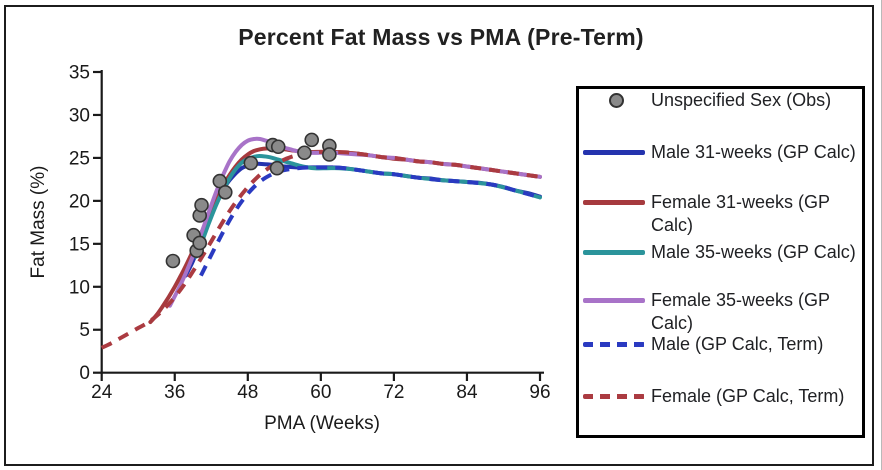 Image resolution: width=882 pixels, height=470 pixels. Describe the element at coordinates (102, 392) in the screenshot. I see `x-tick-label: 24` at that location.